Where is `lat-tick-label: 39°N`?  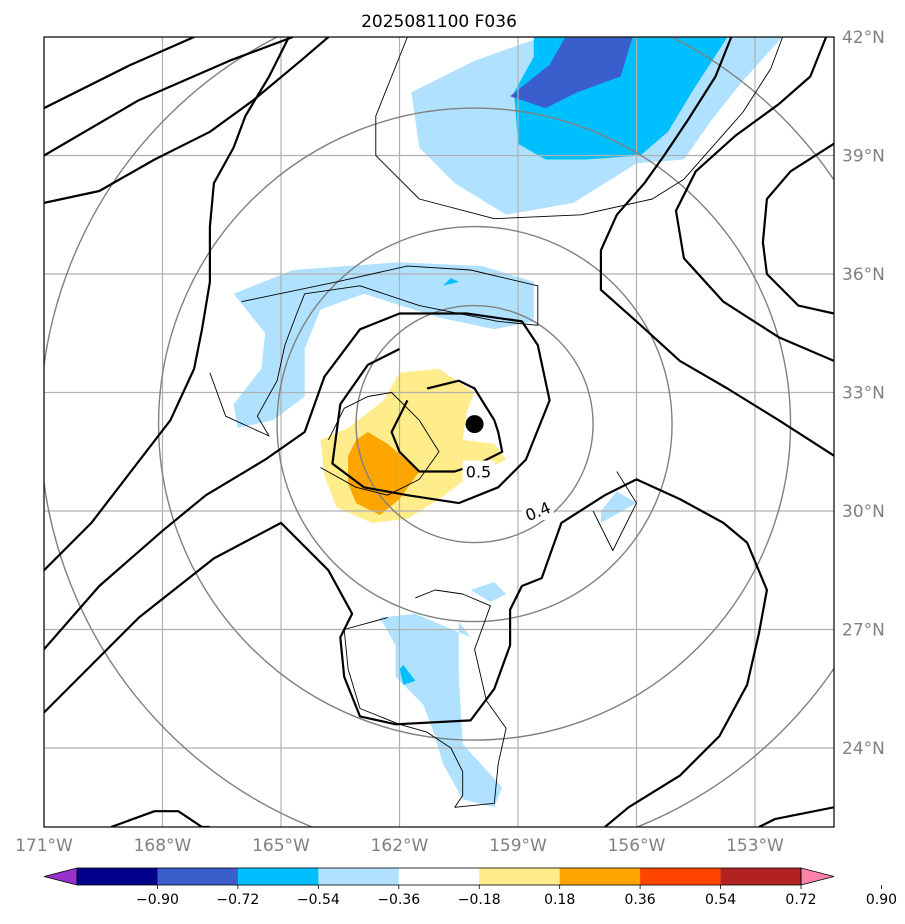 lat-tick-label: 39°N is located at coordinates (863, 157).